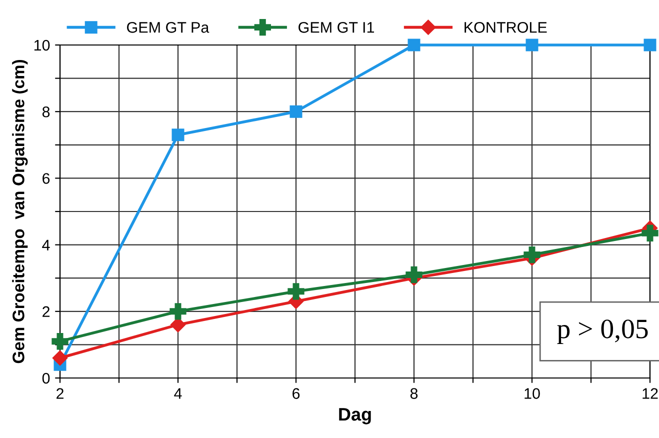 The height and width of the screenshot is (438, 659). What do you see at coordinates (355, 416) in the screenshot?
I see `x-axis-title: Dag` at bounding box center [355, 416].